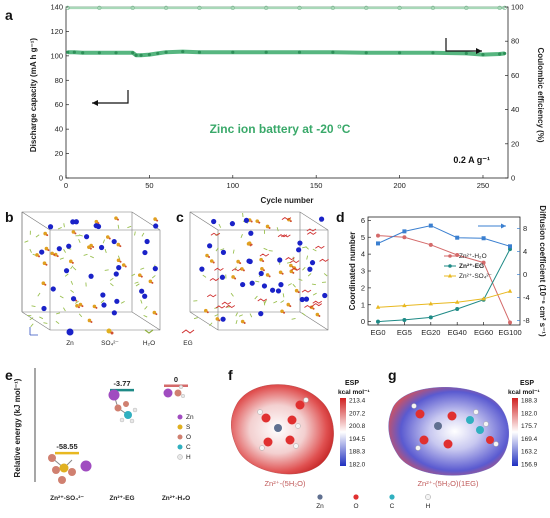 The height and width of the screenshot is (518, 550). Describe the element at coordinates (56, 31) in the screenshot. I see `panel-a-y-tick-label: 120` at that location.